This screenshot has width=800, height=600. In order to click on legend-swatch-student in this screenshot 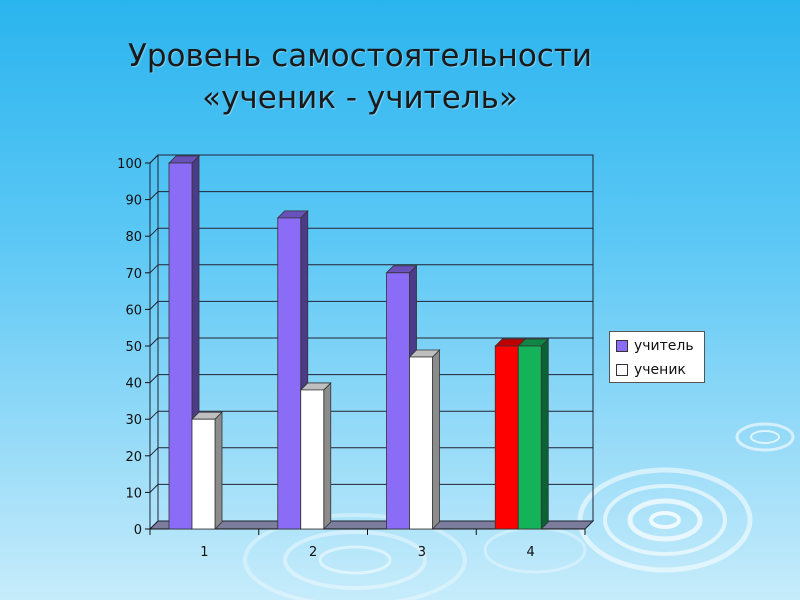, I will do `click(622, 370)`.